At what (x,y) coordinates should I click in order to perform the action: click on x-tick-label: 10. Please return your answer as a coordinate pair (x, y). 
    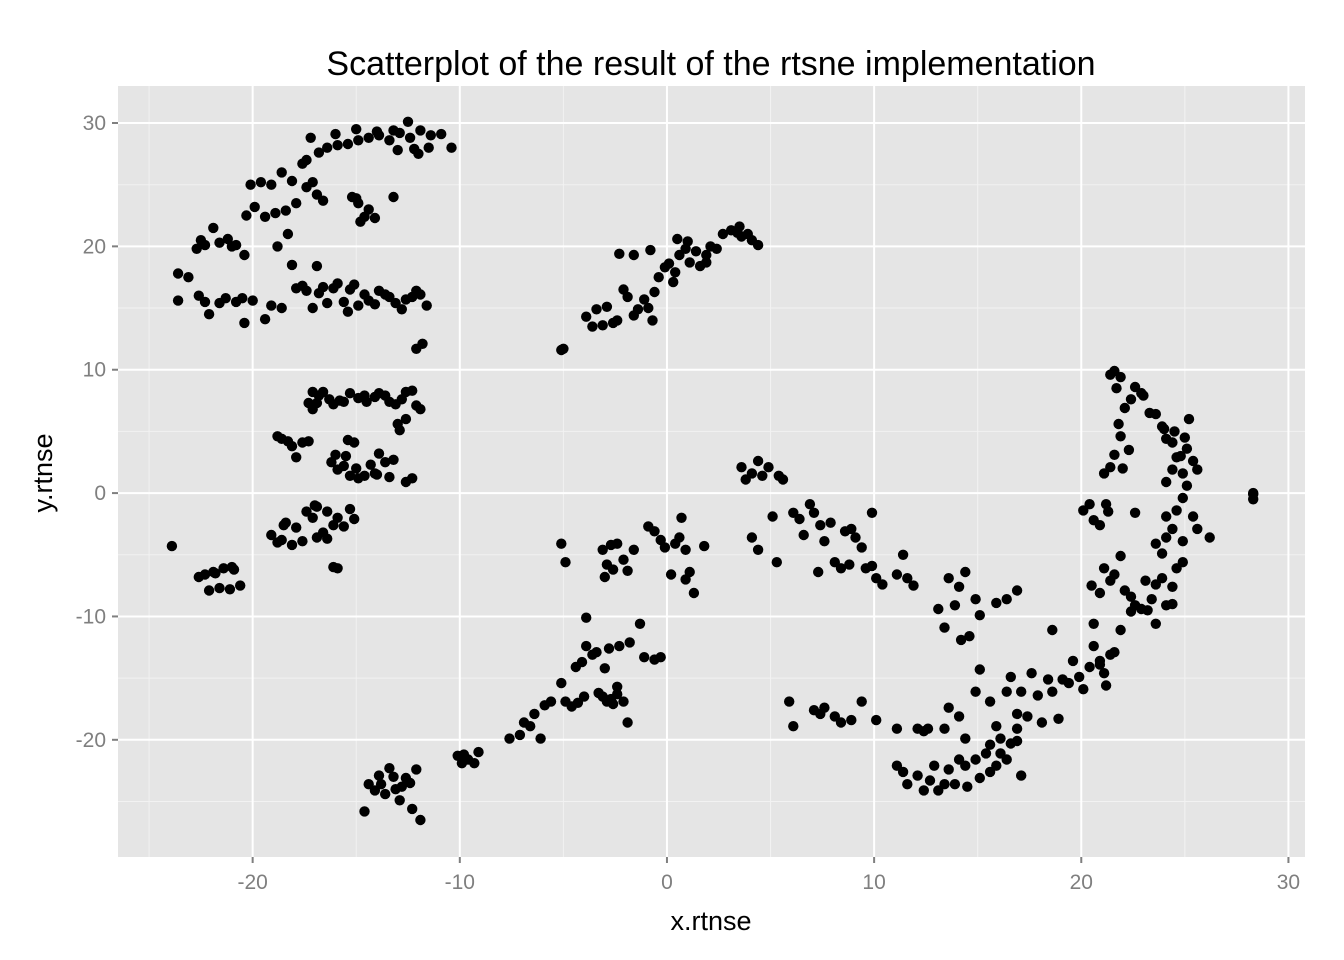
    Looking at the image, I should click on (873, 882).